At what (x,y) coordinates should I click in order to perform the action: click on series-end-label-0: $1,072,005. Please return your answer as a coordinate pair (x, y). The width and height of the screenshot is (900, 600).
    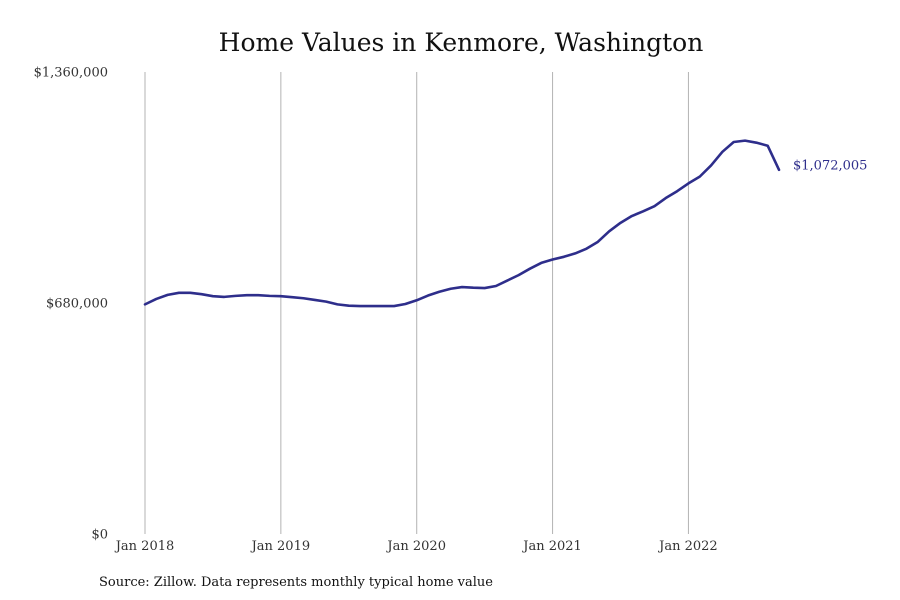
    Looking at the image, I should click on (830, 165).